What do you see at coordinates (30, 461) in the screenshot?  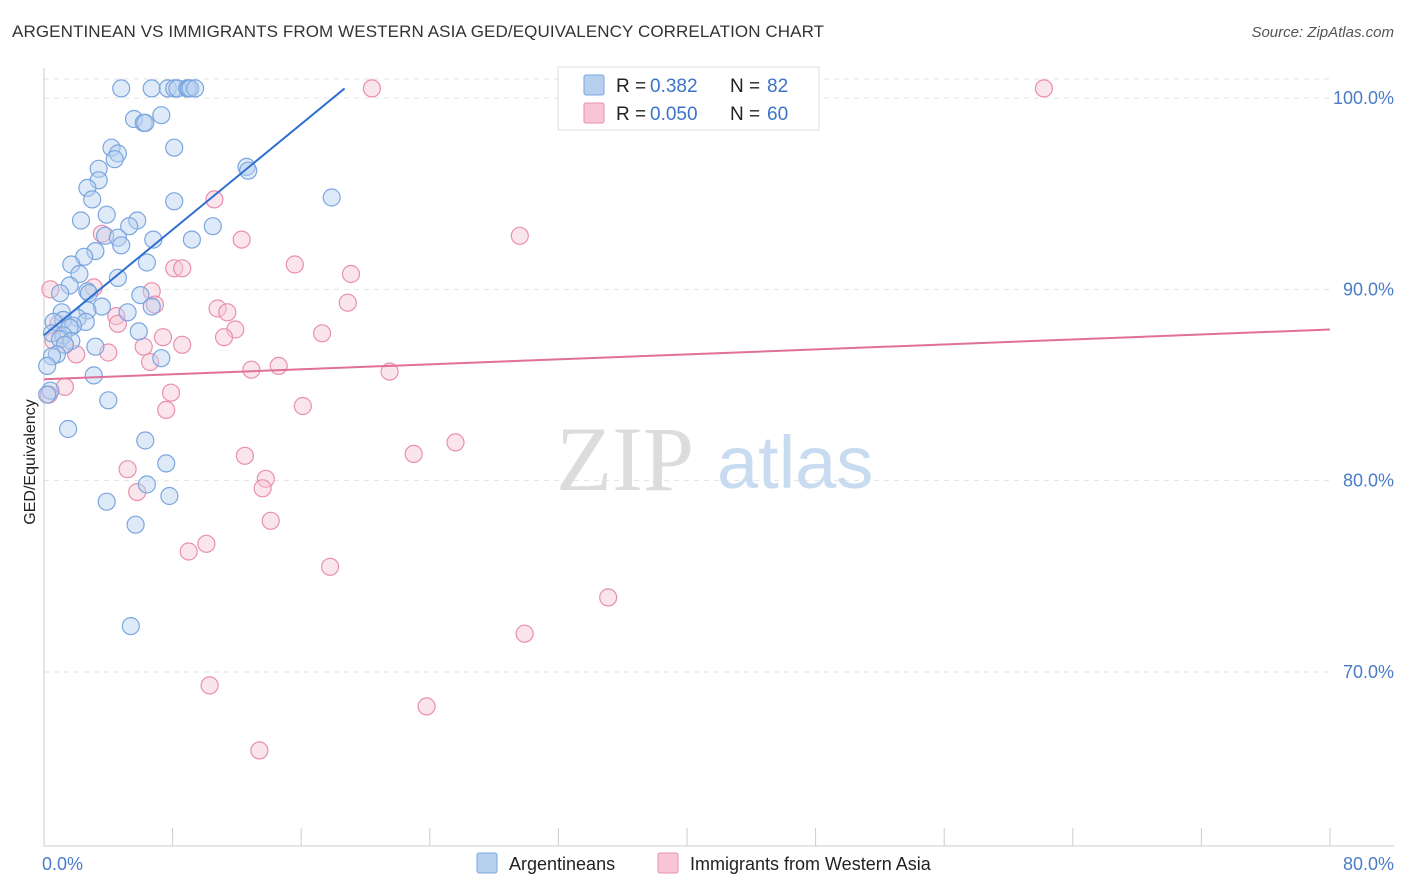 I see `y-axis-label: GED/Equivalency` at bounding box center [30, 461].